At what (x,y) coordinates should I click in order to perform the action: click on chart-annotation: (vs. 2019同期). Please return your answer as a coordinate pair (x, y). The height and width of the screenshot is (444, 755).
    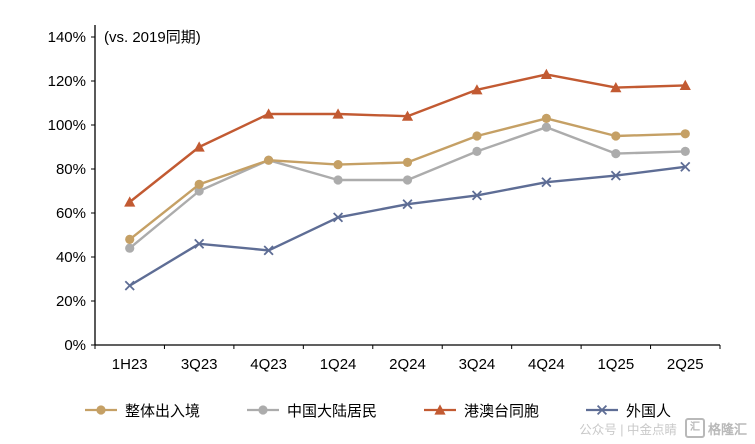
    Looking at the image, I should click on (152, 37).